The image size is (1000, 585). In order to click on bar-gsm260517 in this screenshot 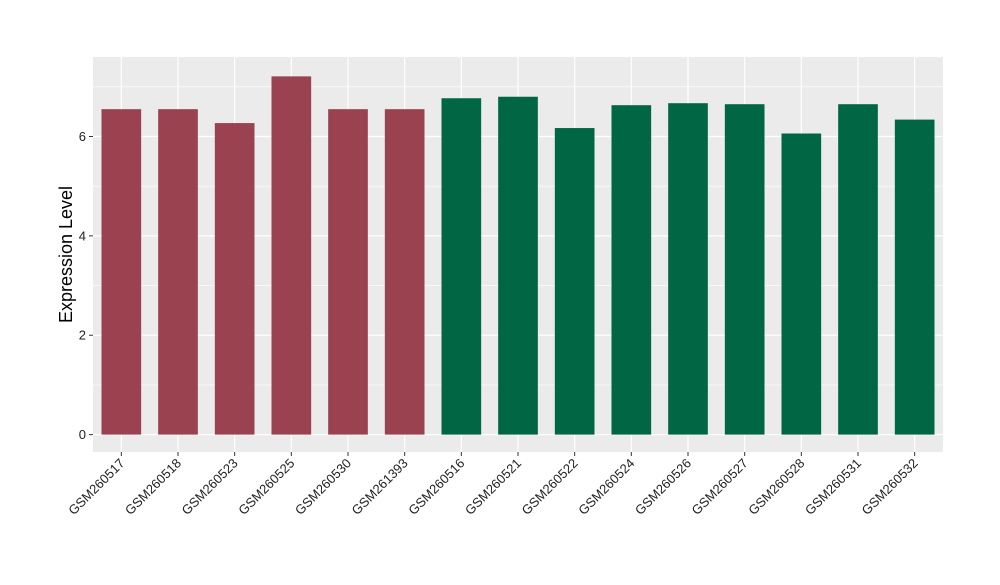, I will do `click(121, 272)`.